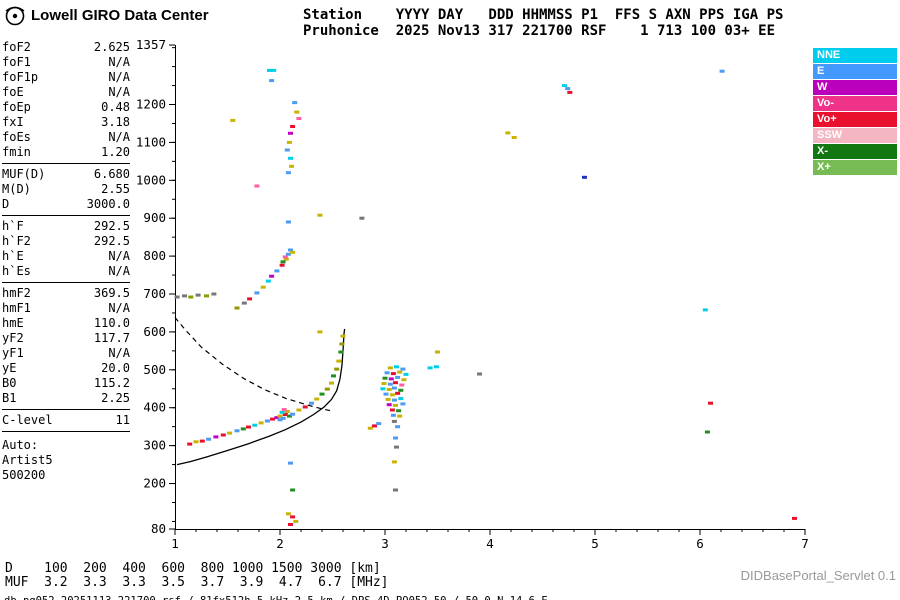 The height and width of the screenshot is (600, 900). What do you see at coordinates (151, 44) in the screenshot?
I see `y-tick-label: 1357` at bounding box center [151, 44].